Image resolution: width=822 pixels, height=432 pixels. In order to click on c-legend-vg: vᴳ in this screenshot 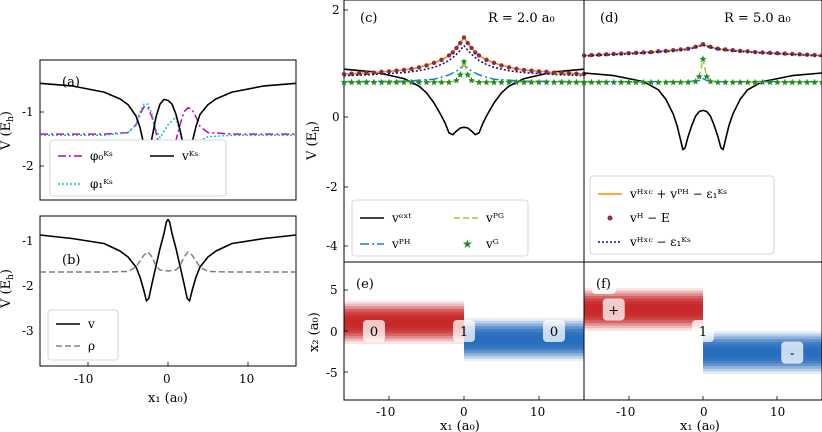, I will do `click(492, 244)`.